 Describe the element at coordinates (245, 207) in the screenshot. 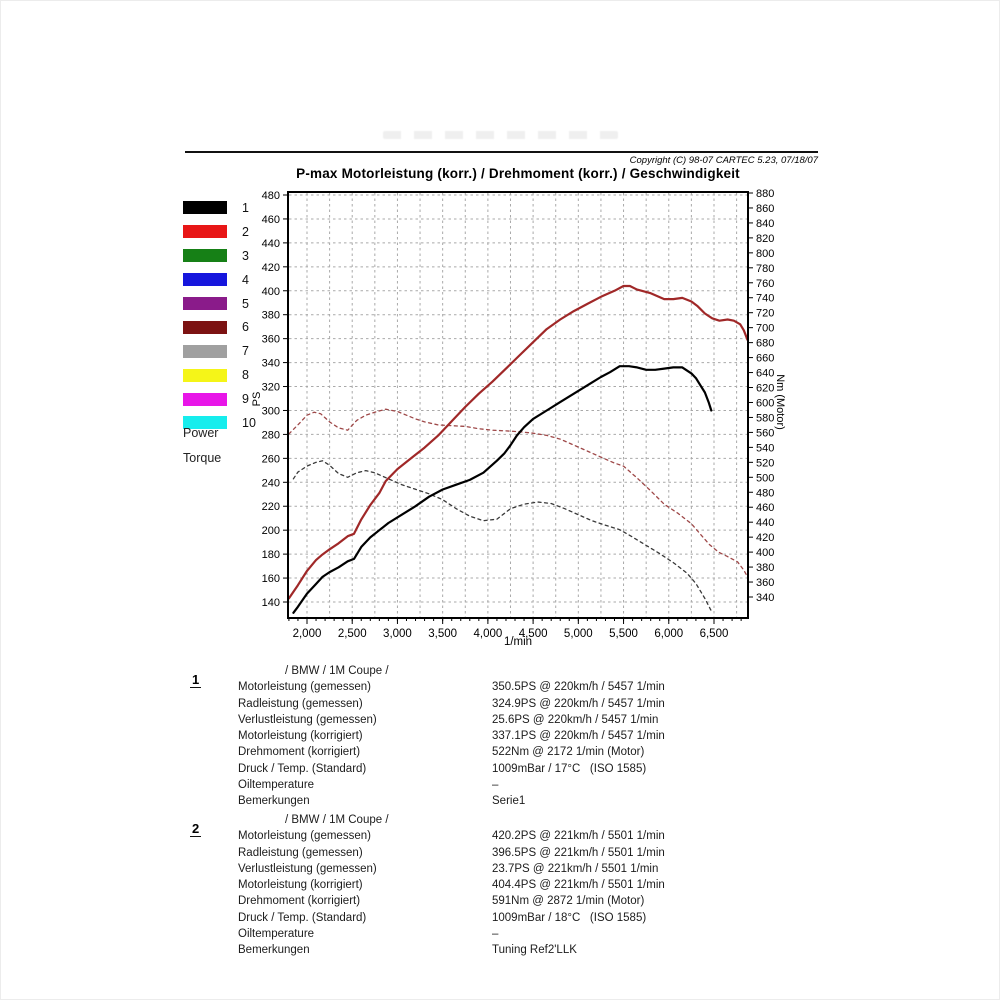

I see `legend-item-label: 1` at that location.